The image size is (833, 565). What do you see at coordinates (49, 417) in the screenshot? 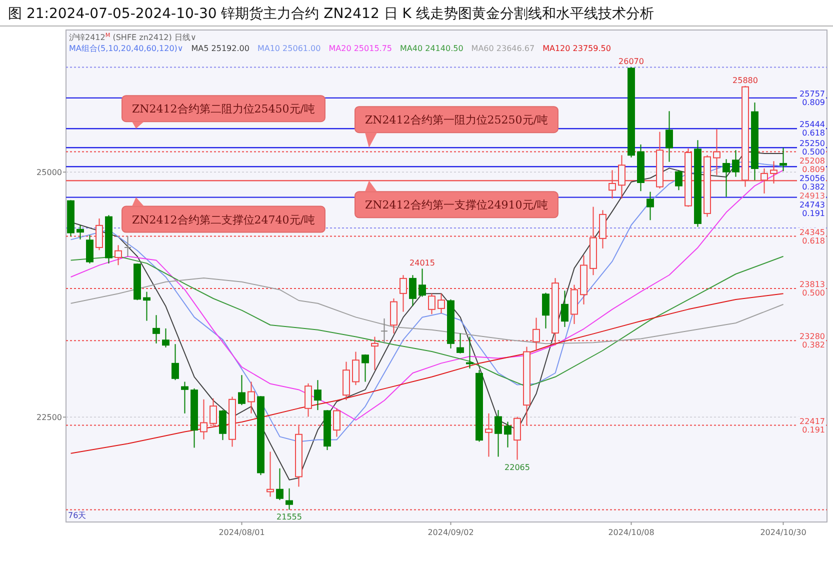
I see `y-tick-label: 22500` at bounding box center [49, 417].